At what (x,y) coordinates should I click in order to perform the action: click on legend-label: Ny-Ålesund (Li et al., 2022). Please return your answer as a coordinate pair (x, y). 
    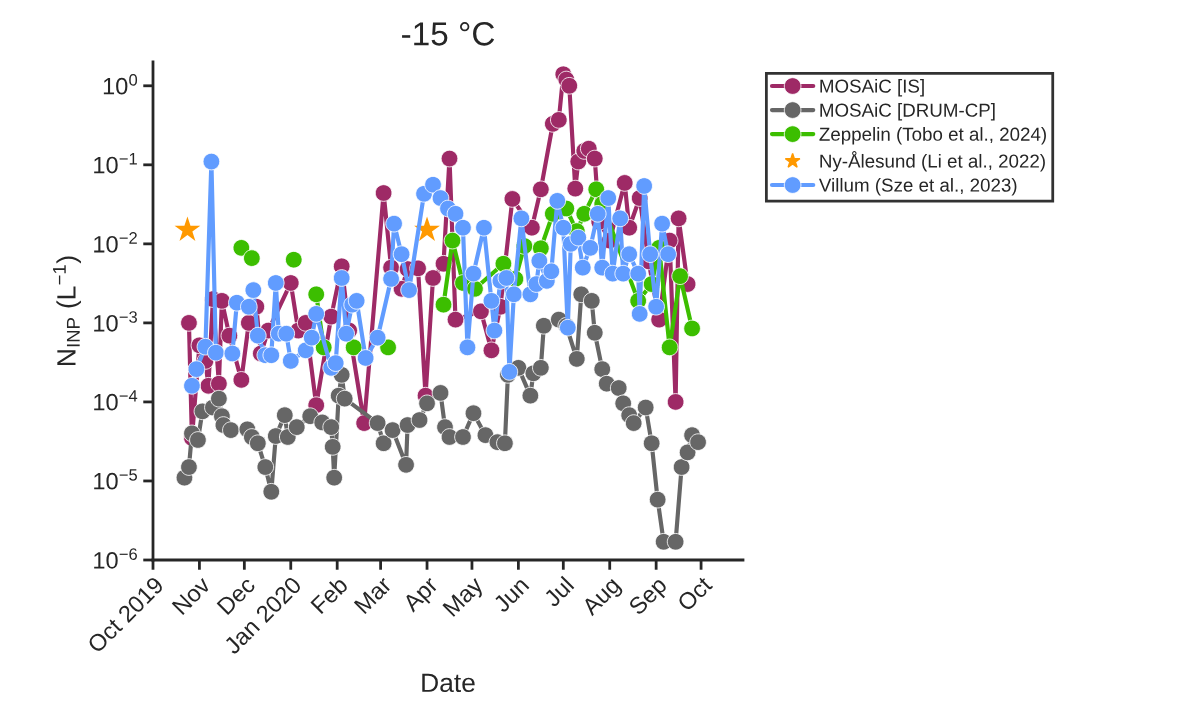
    Looking at the image, I should click on (932, 161).